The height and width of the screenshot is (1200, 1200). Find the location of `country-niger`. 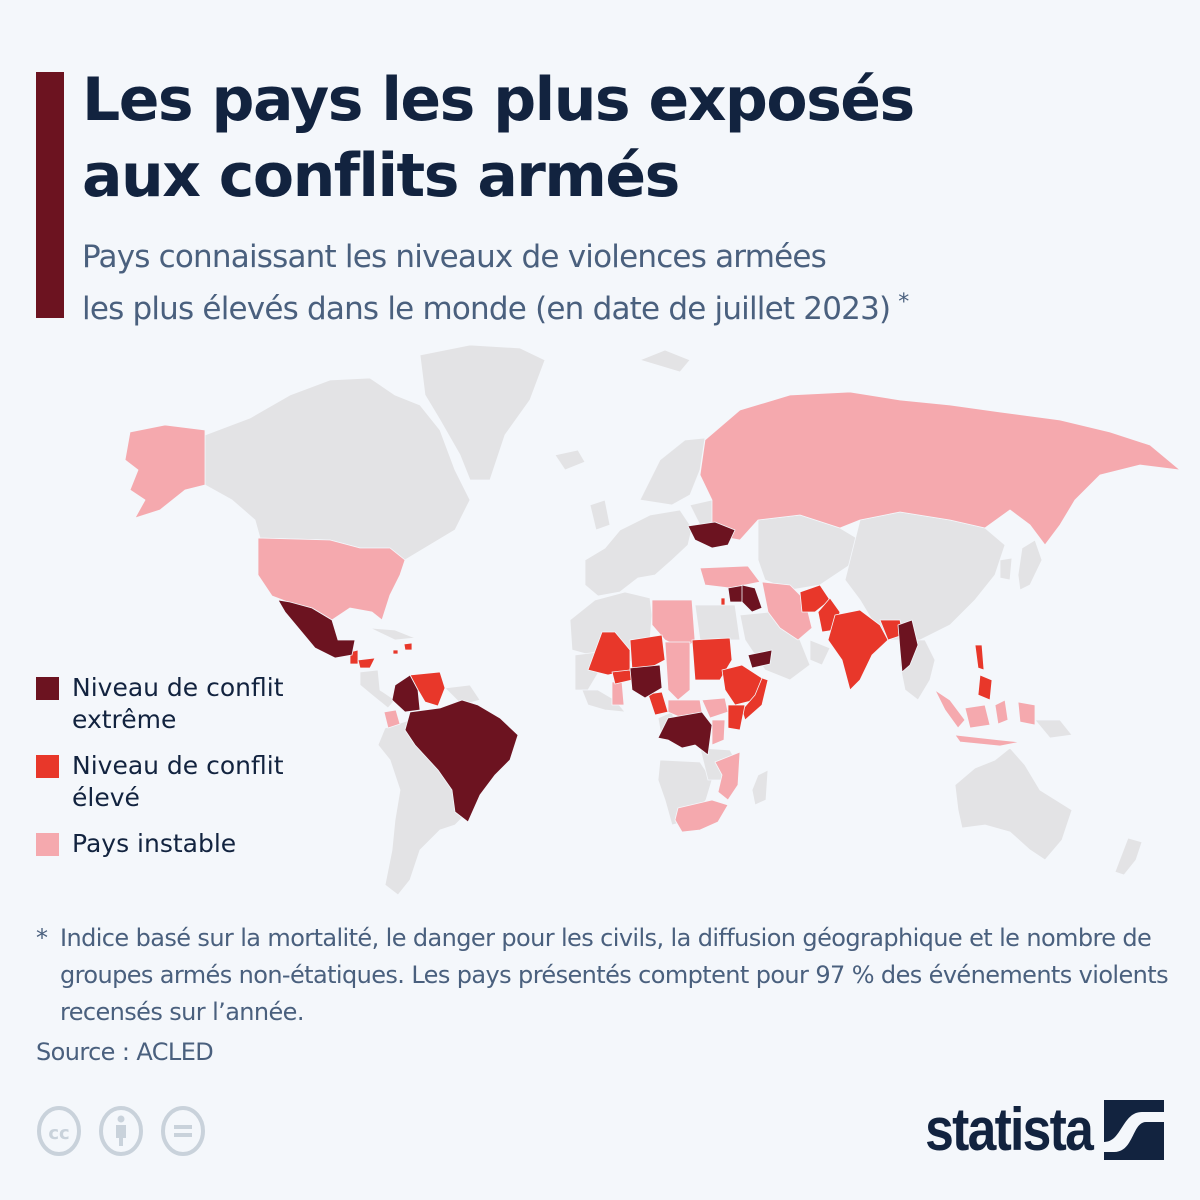

country-niger is located at coordinates (647, 652).